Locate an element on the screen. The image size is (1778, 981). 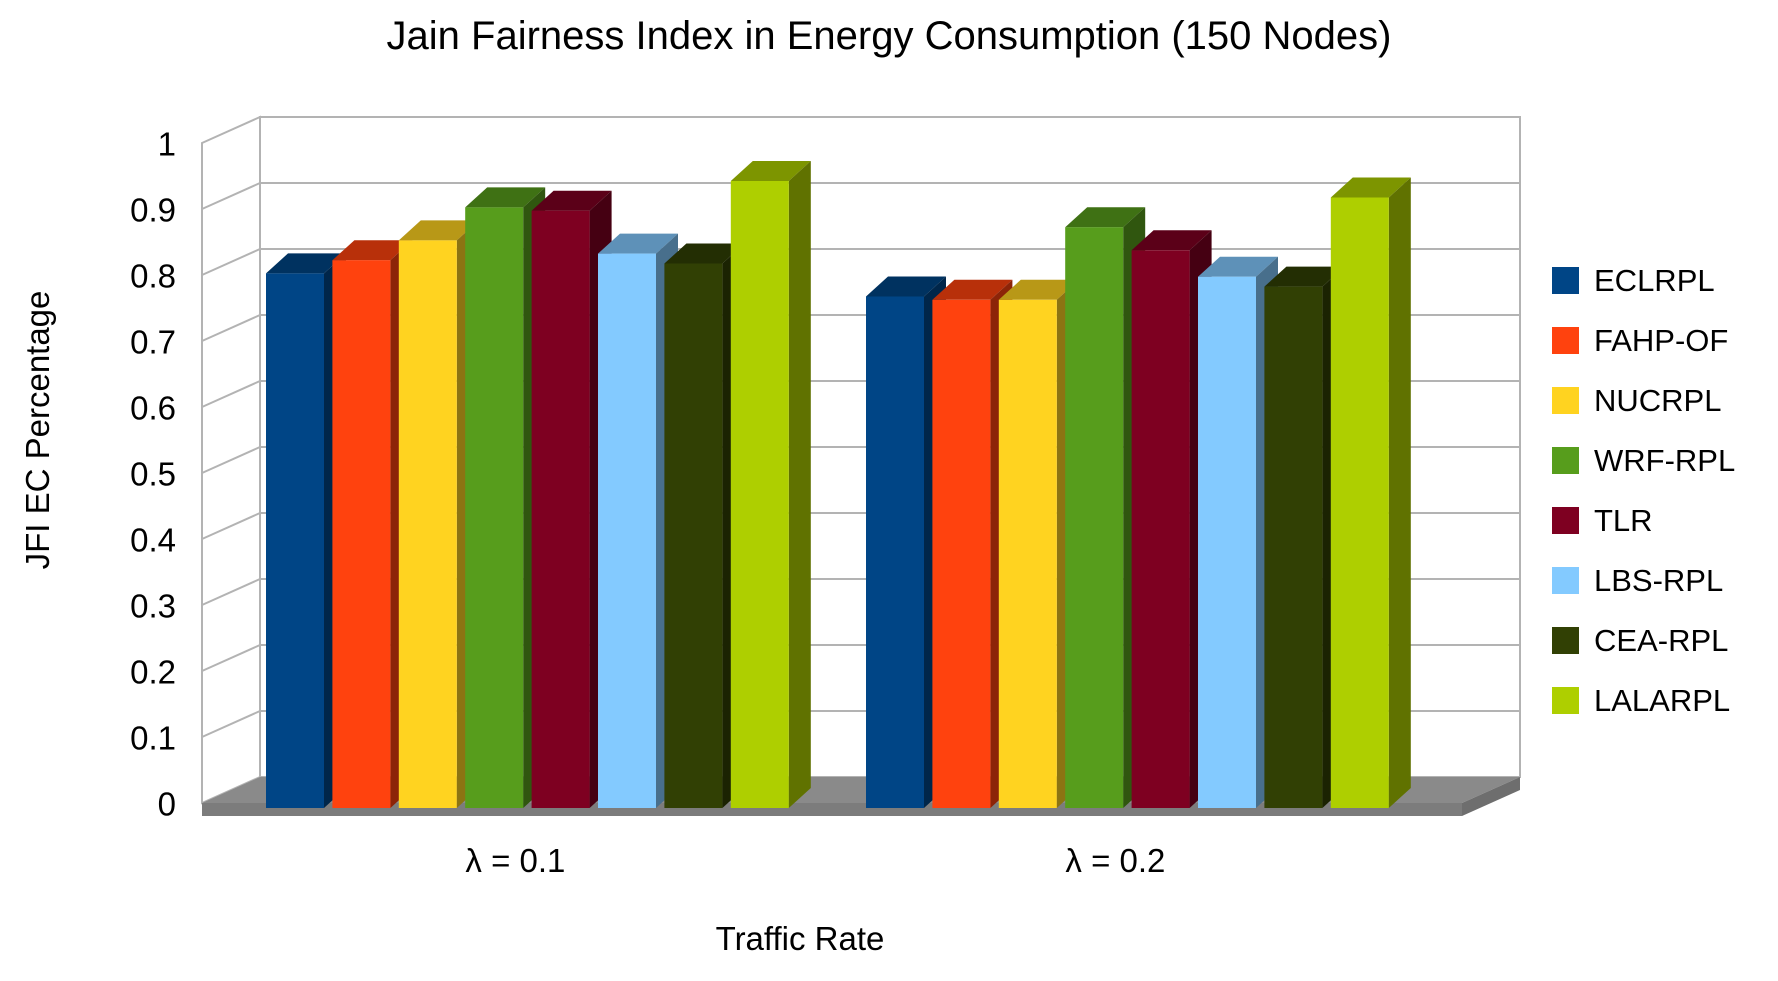
bar-FAHP-OF-cat1 is located at coordinates (961, 553).